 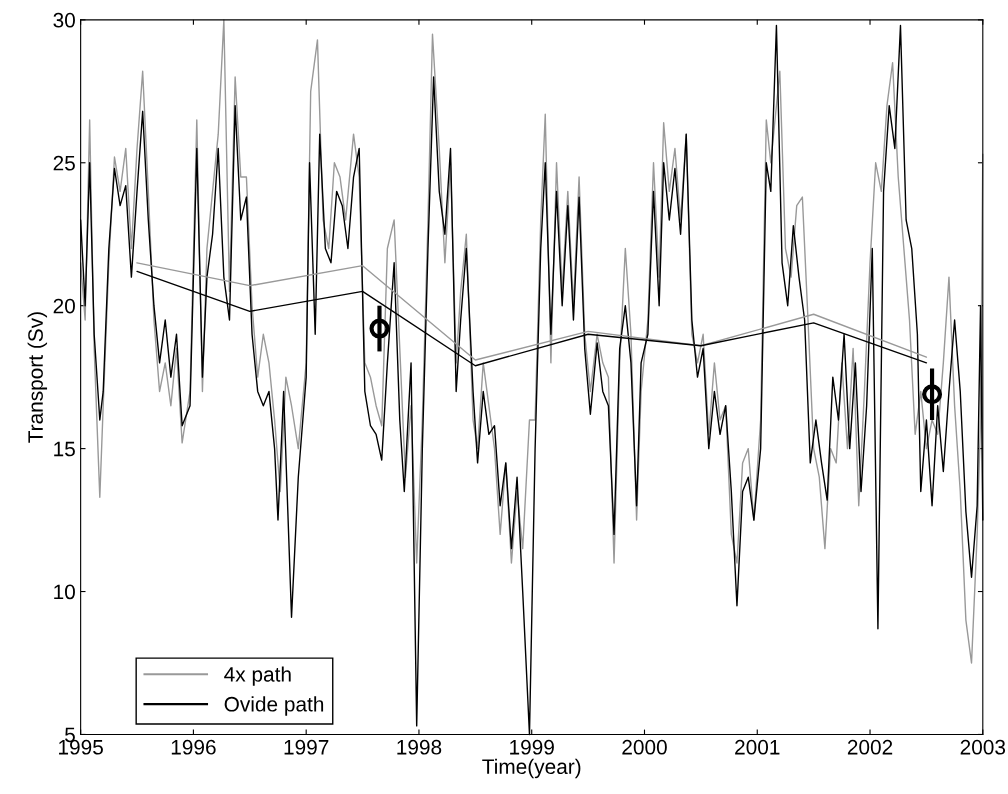 What do you see at coordinates (64, 592) in the screenshot?
I see `y-tick-label: 10` at bounding box center [64, 592].